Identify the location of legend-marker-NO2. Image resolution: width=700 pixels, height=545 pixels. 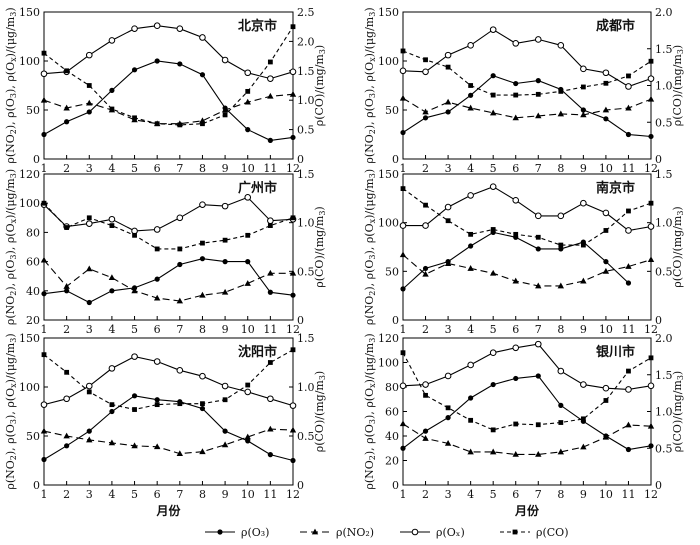
(315, 531).